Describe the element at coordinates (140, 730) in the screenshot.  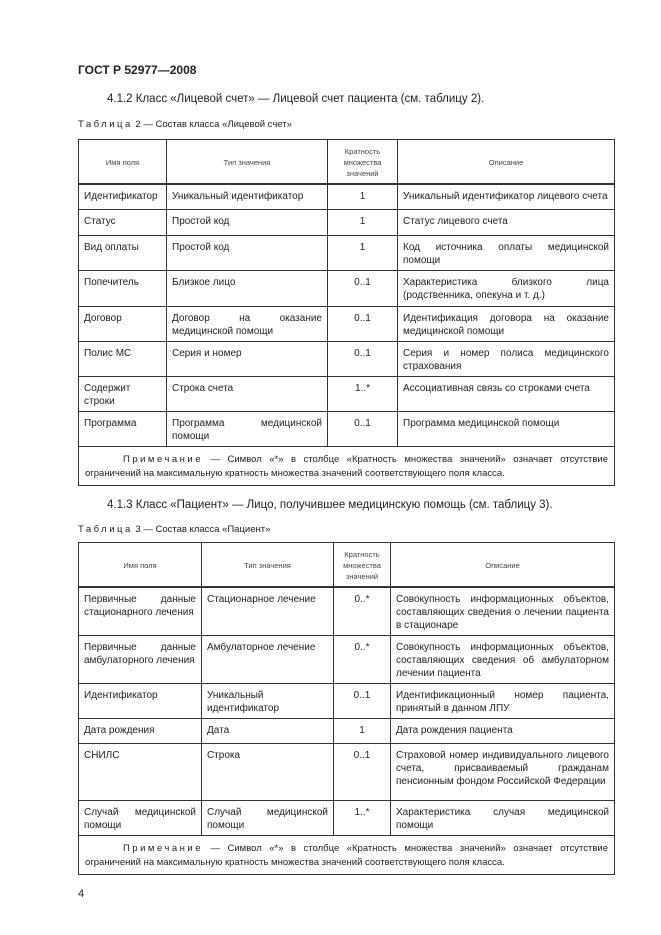
I see `cell-field-name: Дата рождения` at that location.